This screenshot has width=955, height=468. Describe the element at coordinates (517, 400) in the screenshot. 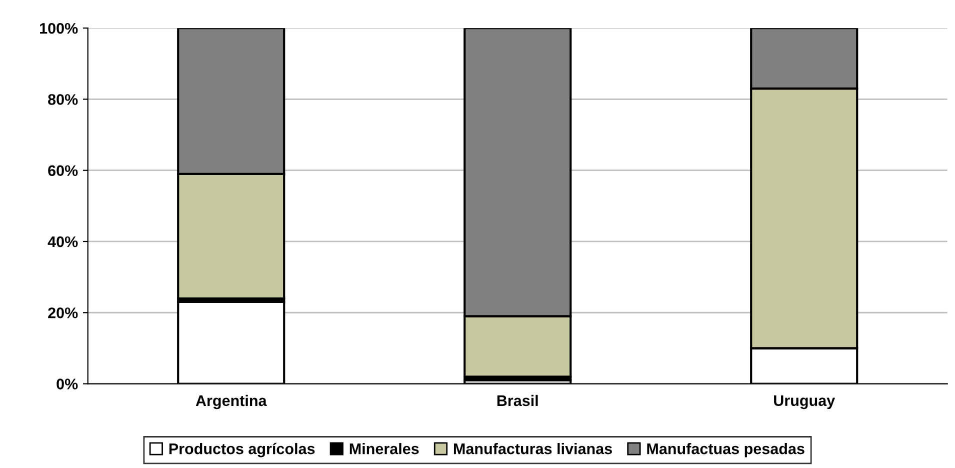

I see `x-tick-label: Brasil` at that location.